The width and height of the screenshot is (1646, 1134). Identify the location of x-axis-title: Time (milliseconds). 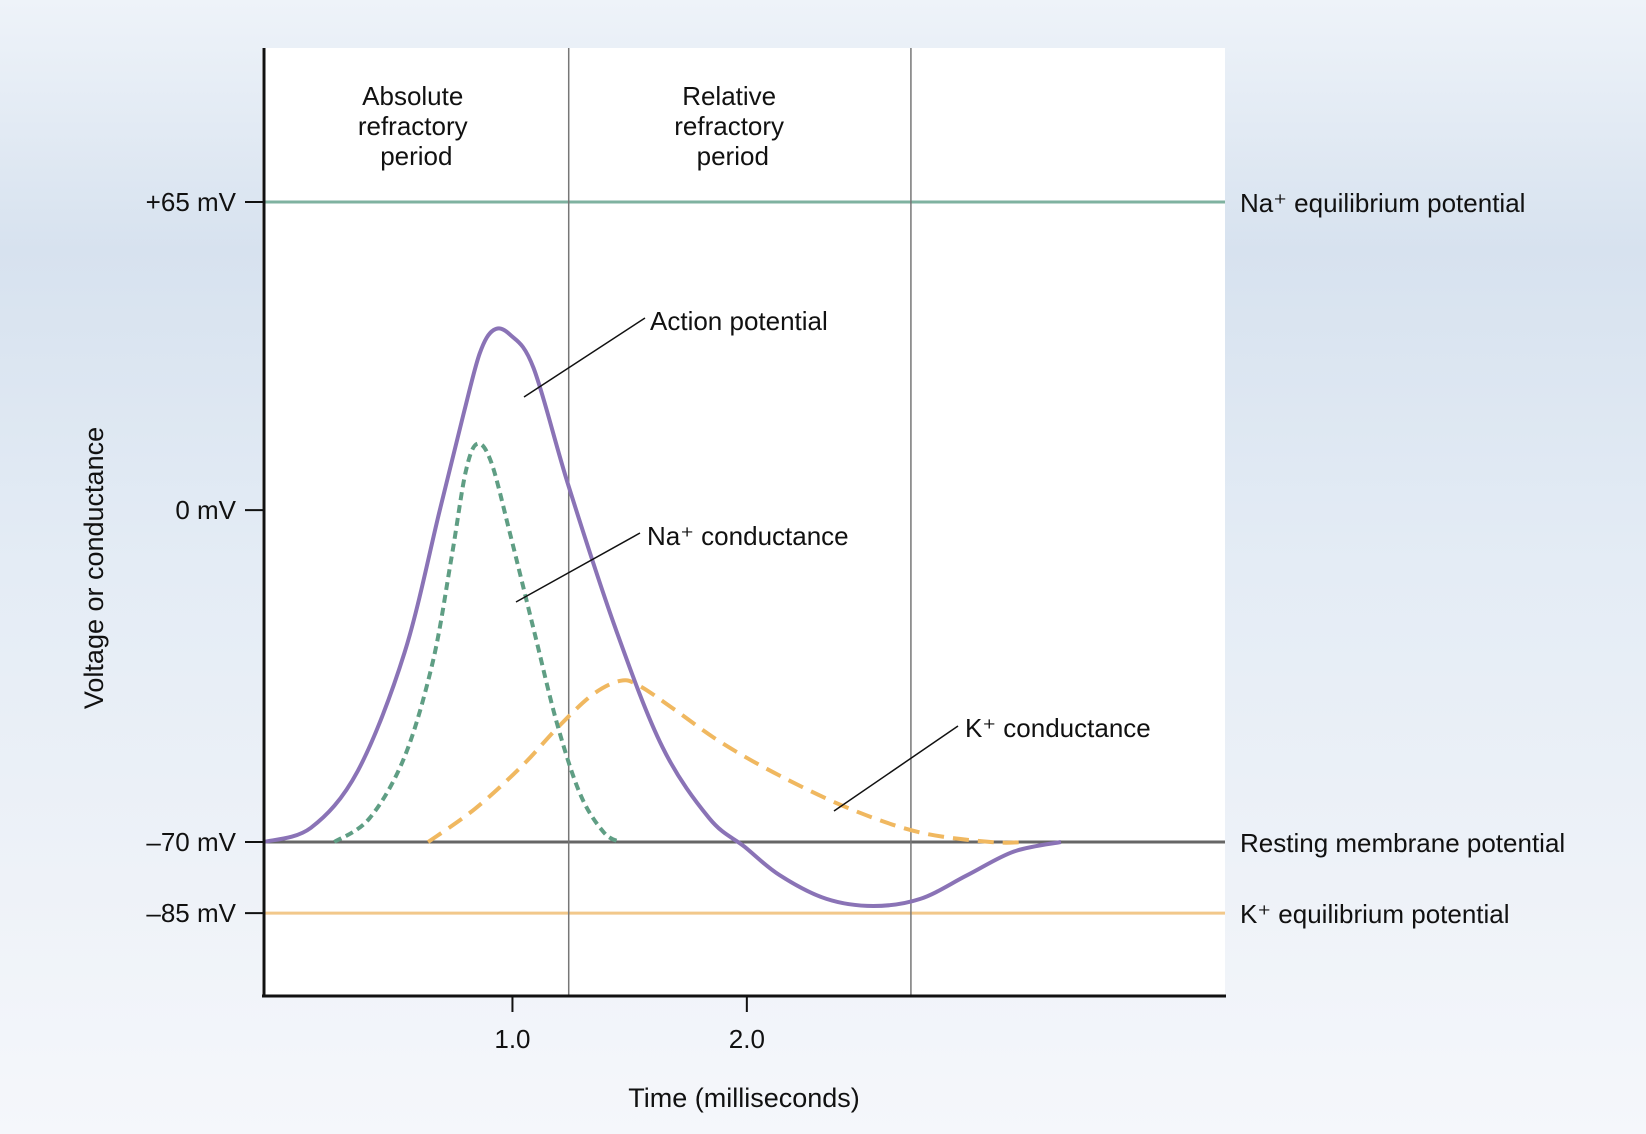
(744, 1098).